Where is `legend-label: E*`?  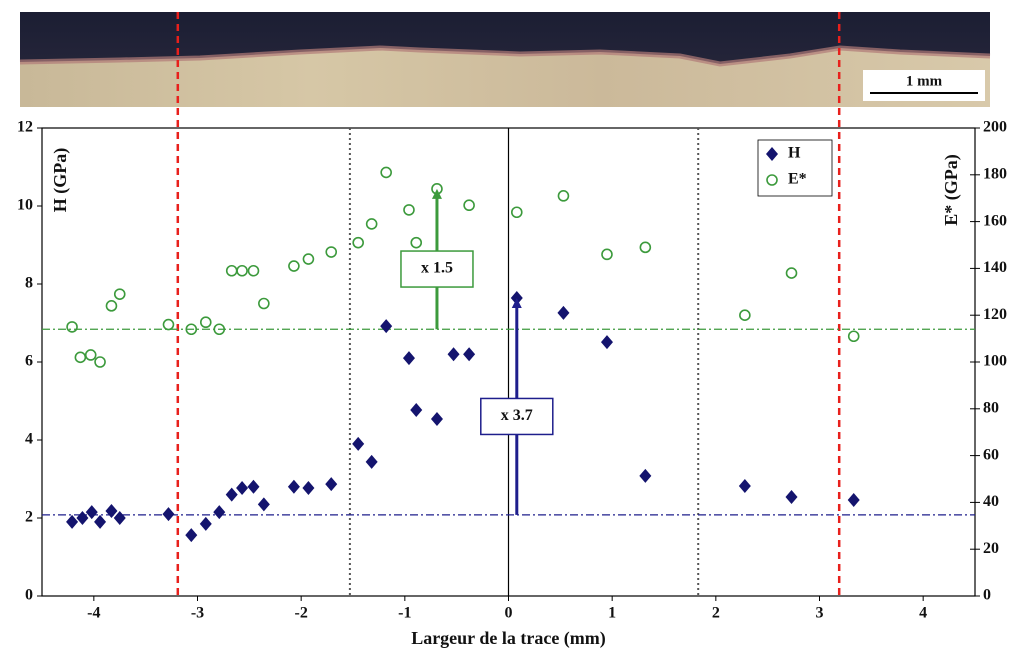
legend-label: E* is located at coordinates (797, 179).